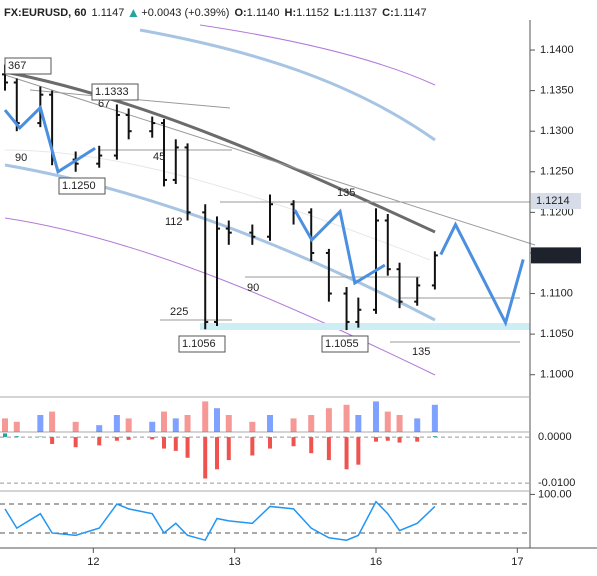  Describe the element at coordinates (174, 222) in the screenshot. I see `annotation: 112` at that location.